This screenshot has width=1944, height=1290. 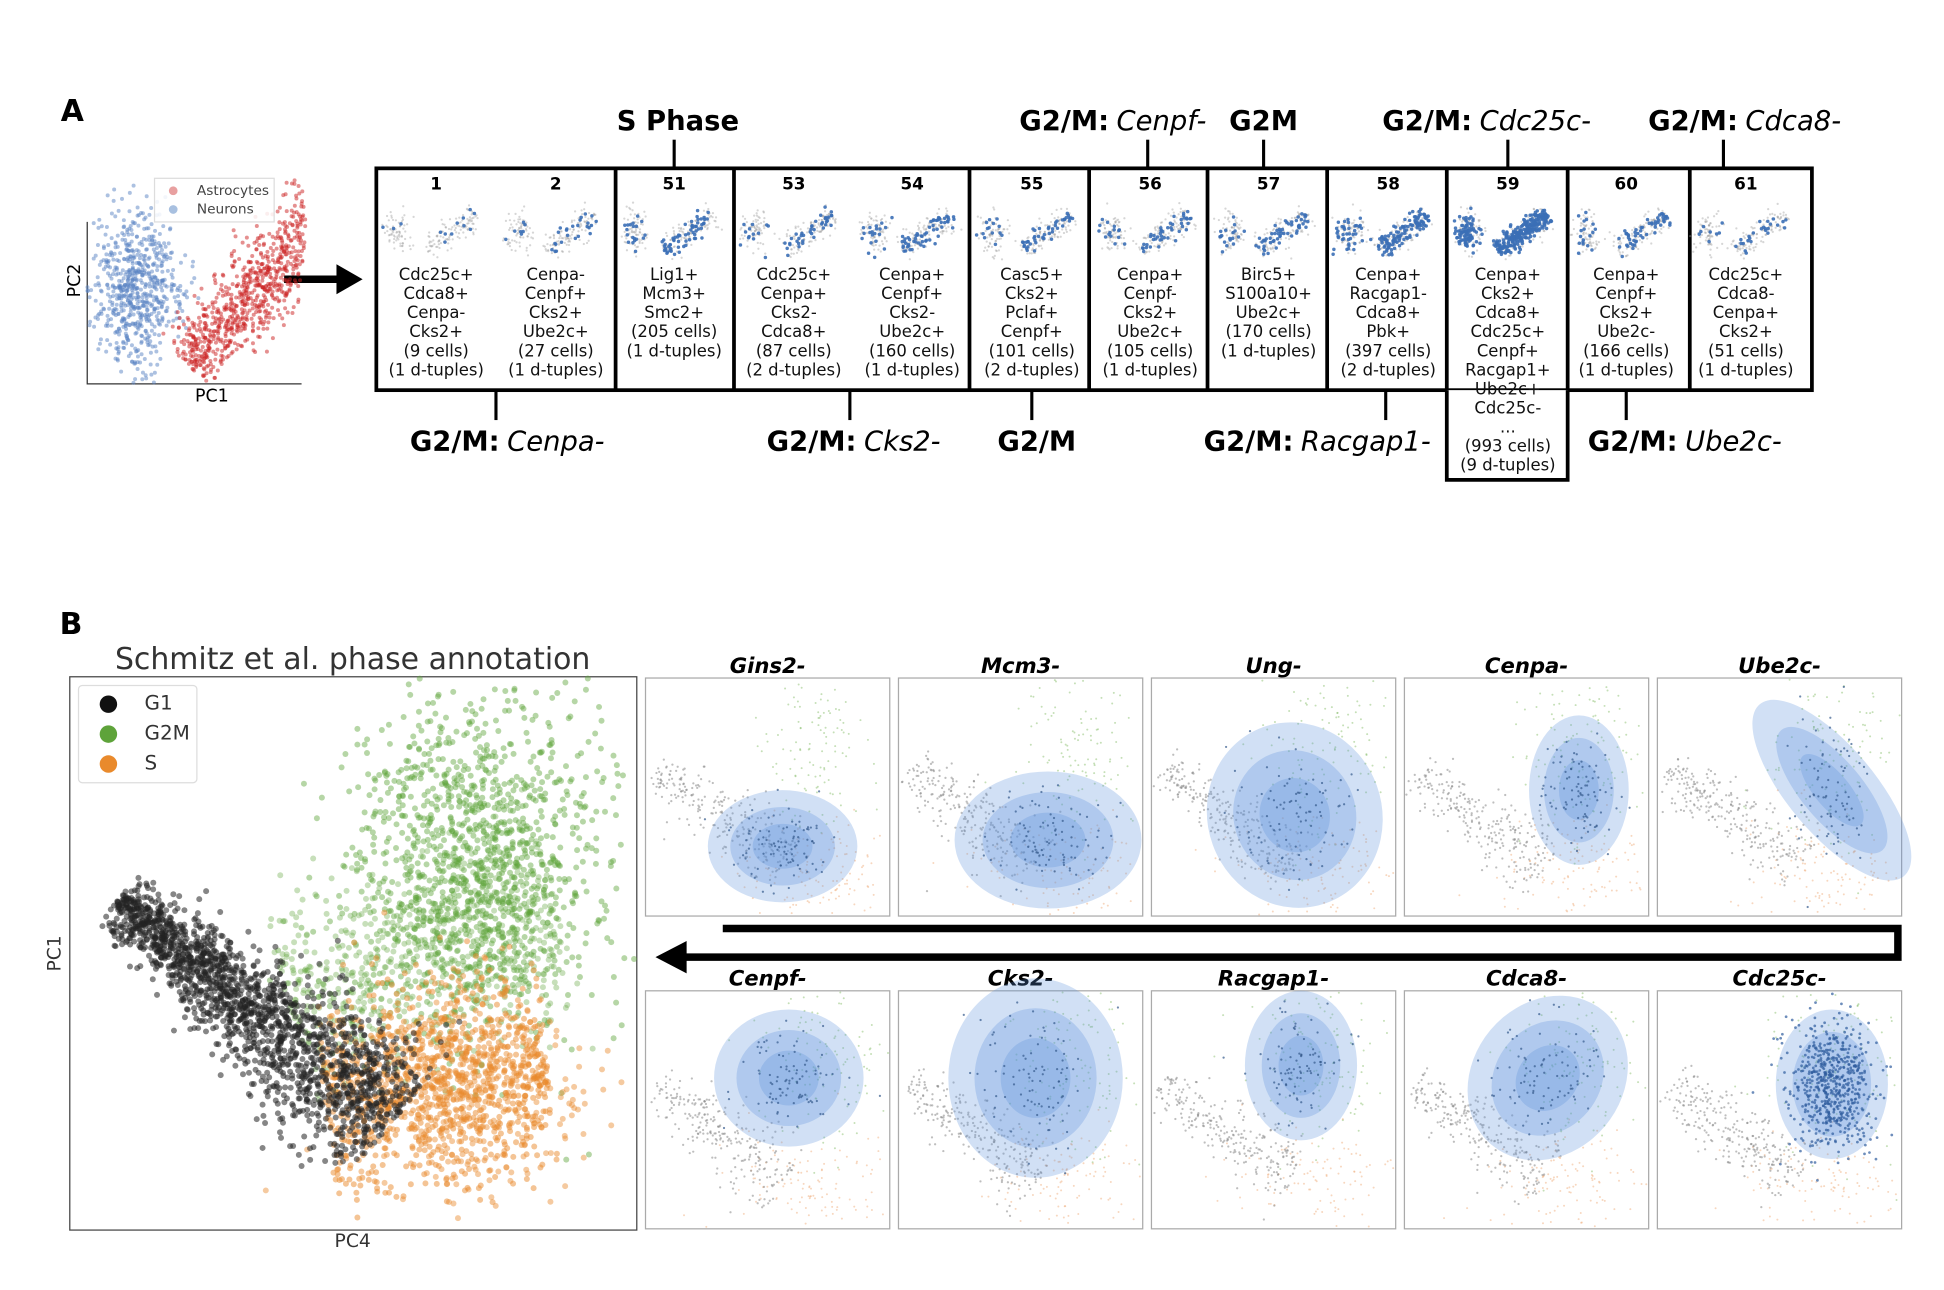 What do you see at coordinates (1112, 121) in the screenshot?
I see `group-label: G2/M: Cenpf-` at bounding box center [1112, 121].